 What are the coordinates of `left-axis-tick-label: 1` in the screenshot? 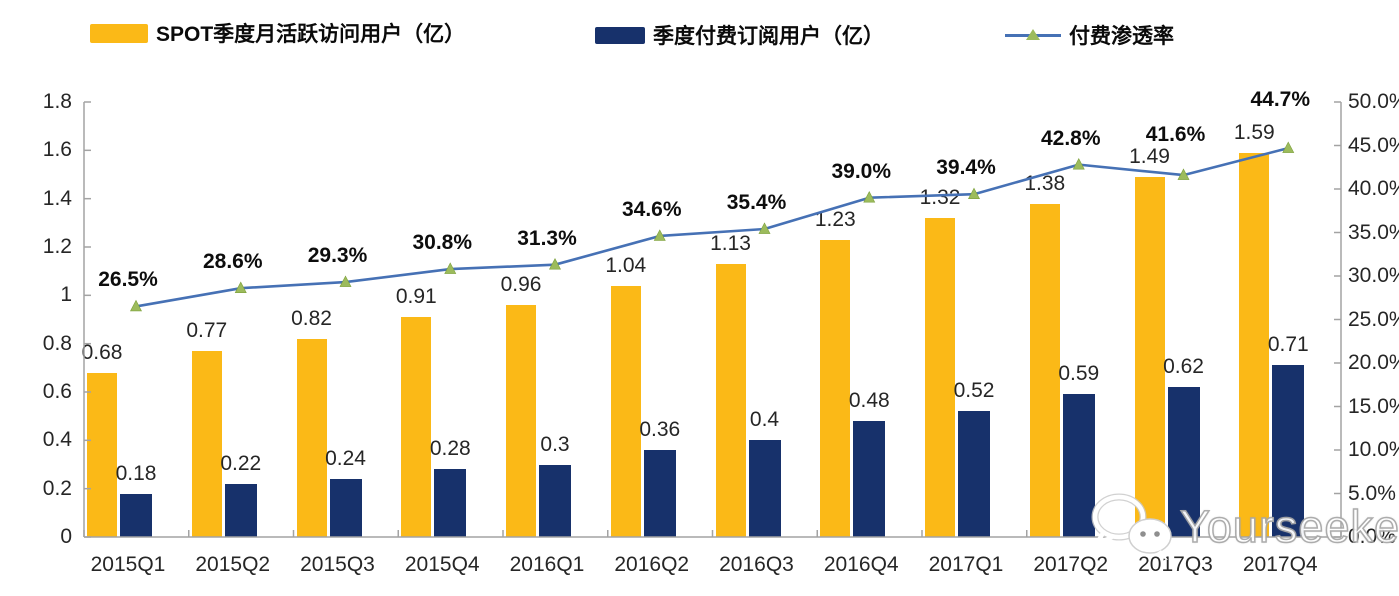 It's located at (66, 295).